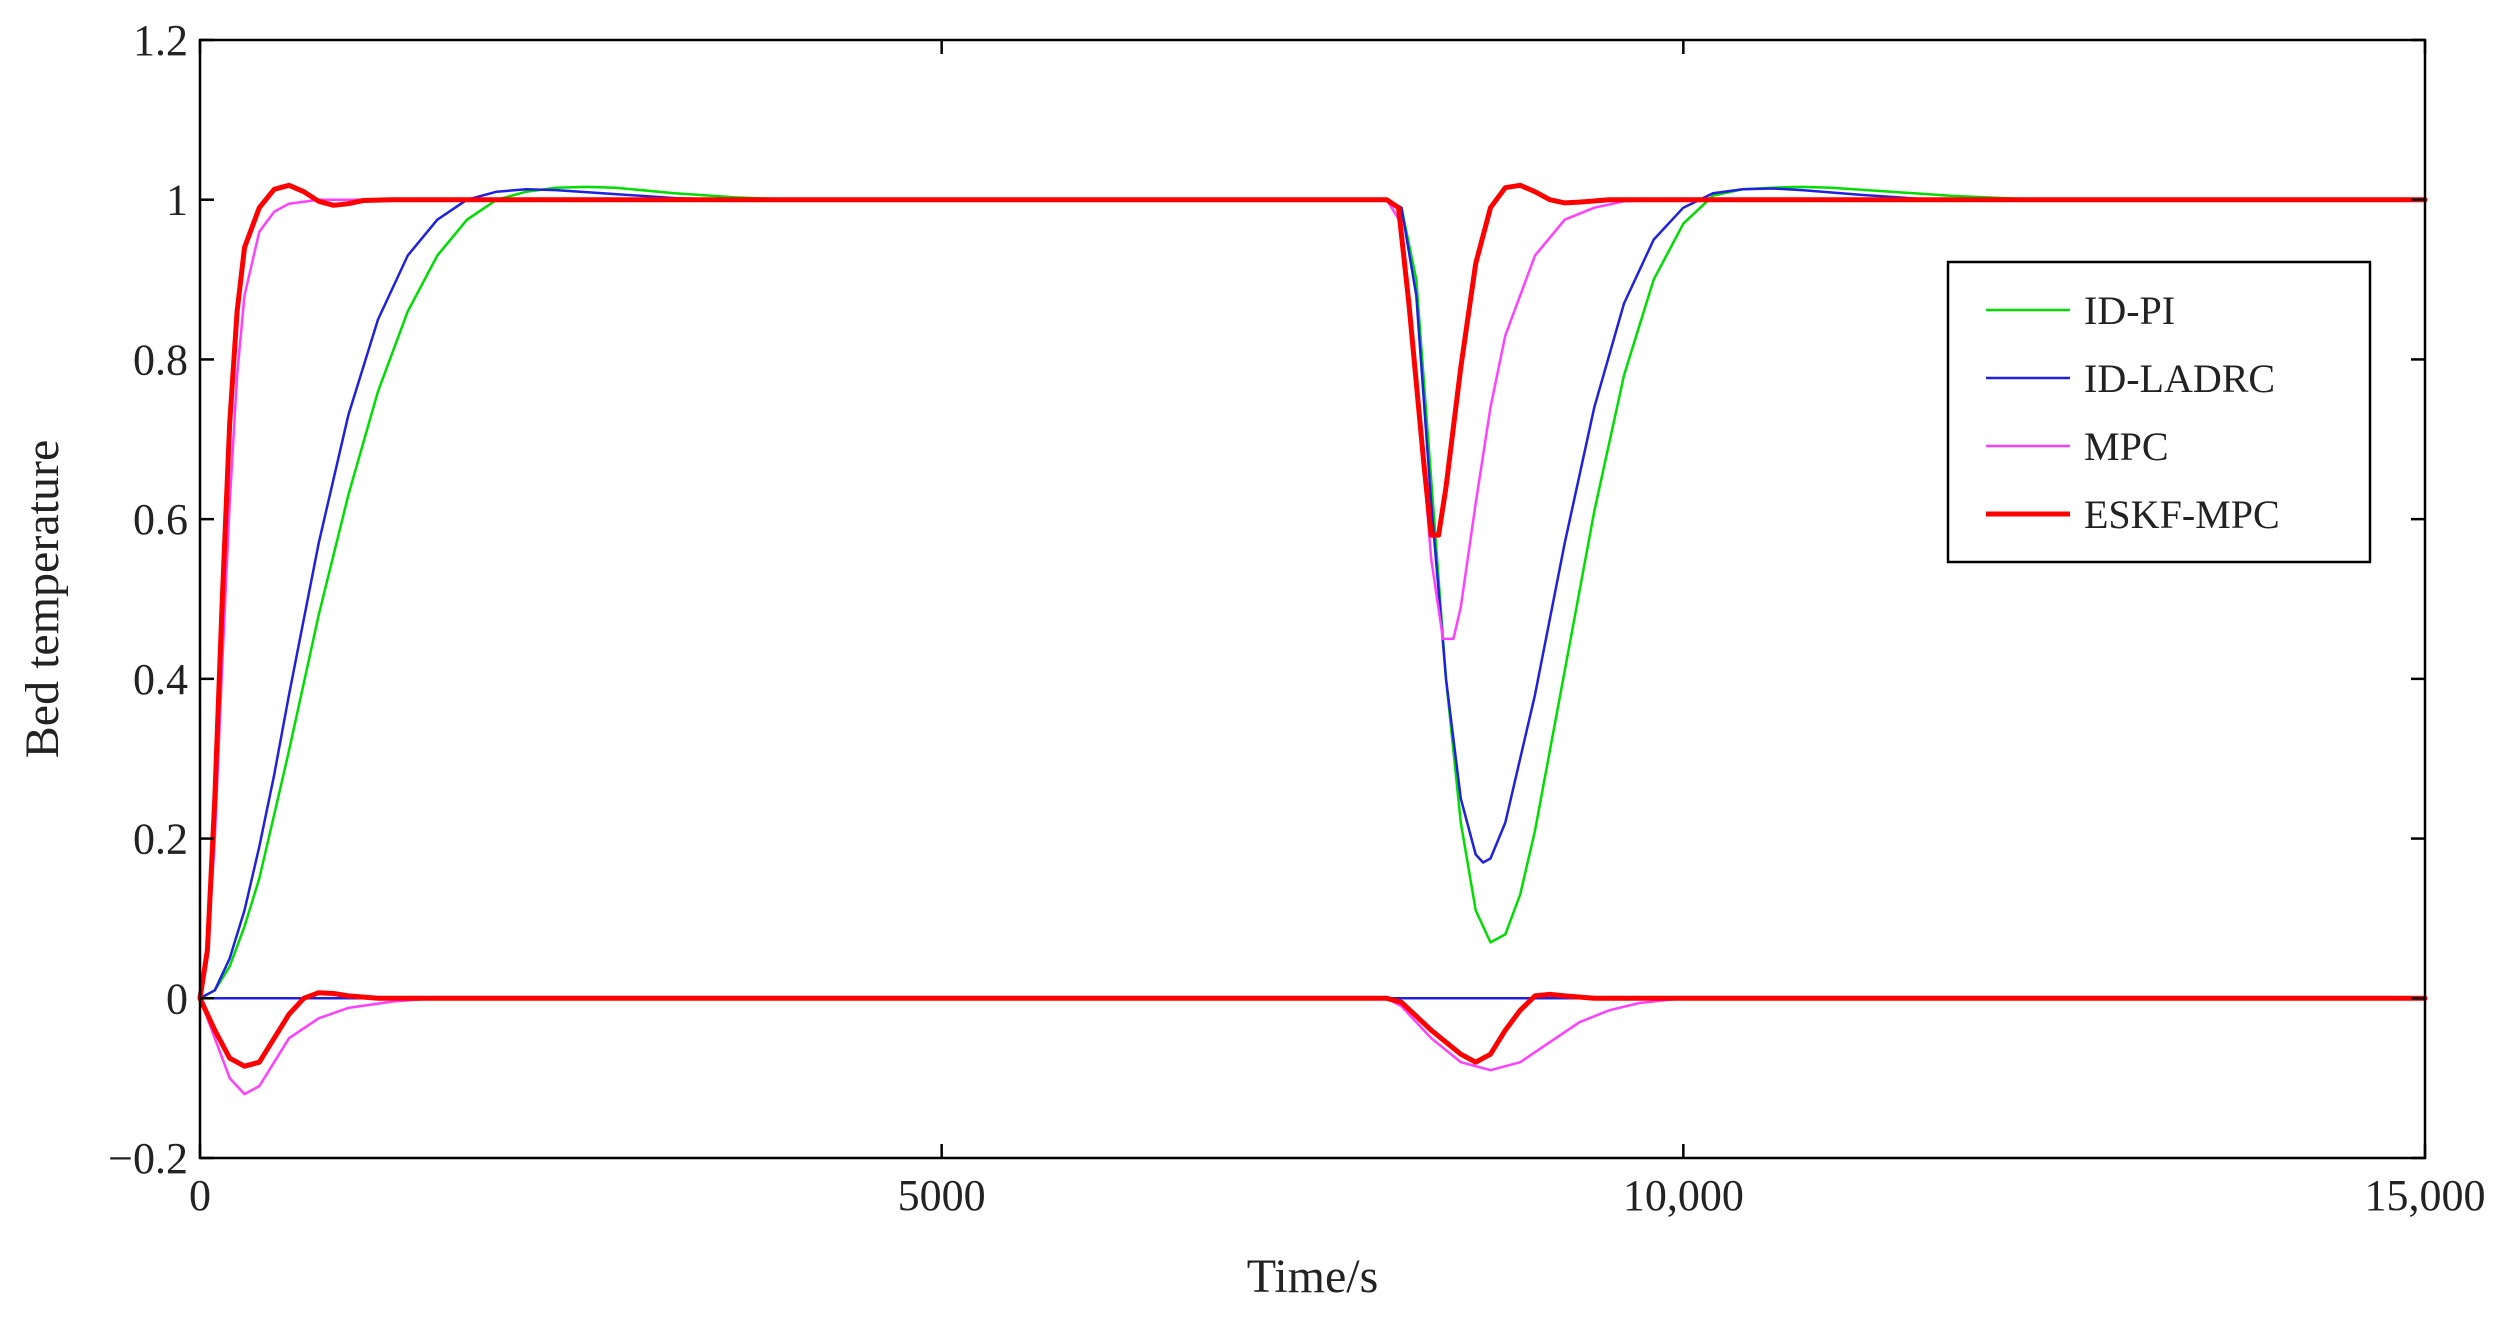  I want to click on legend-label: MPC, so click(2126, 446).